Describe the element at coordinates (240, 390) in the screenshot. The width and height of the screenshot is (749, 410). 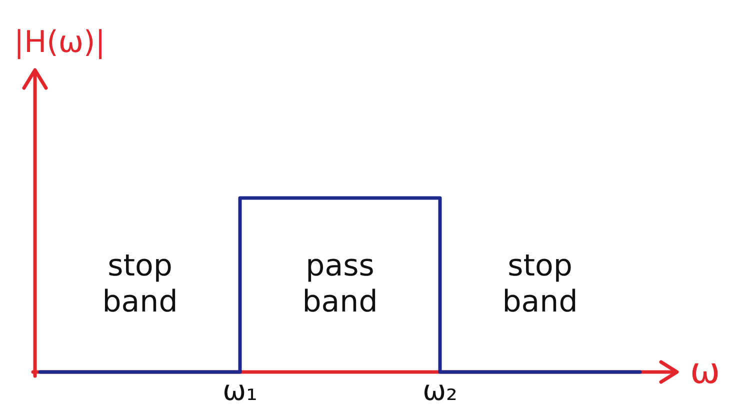
I see `x-tick-label: ω₁` at that location.